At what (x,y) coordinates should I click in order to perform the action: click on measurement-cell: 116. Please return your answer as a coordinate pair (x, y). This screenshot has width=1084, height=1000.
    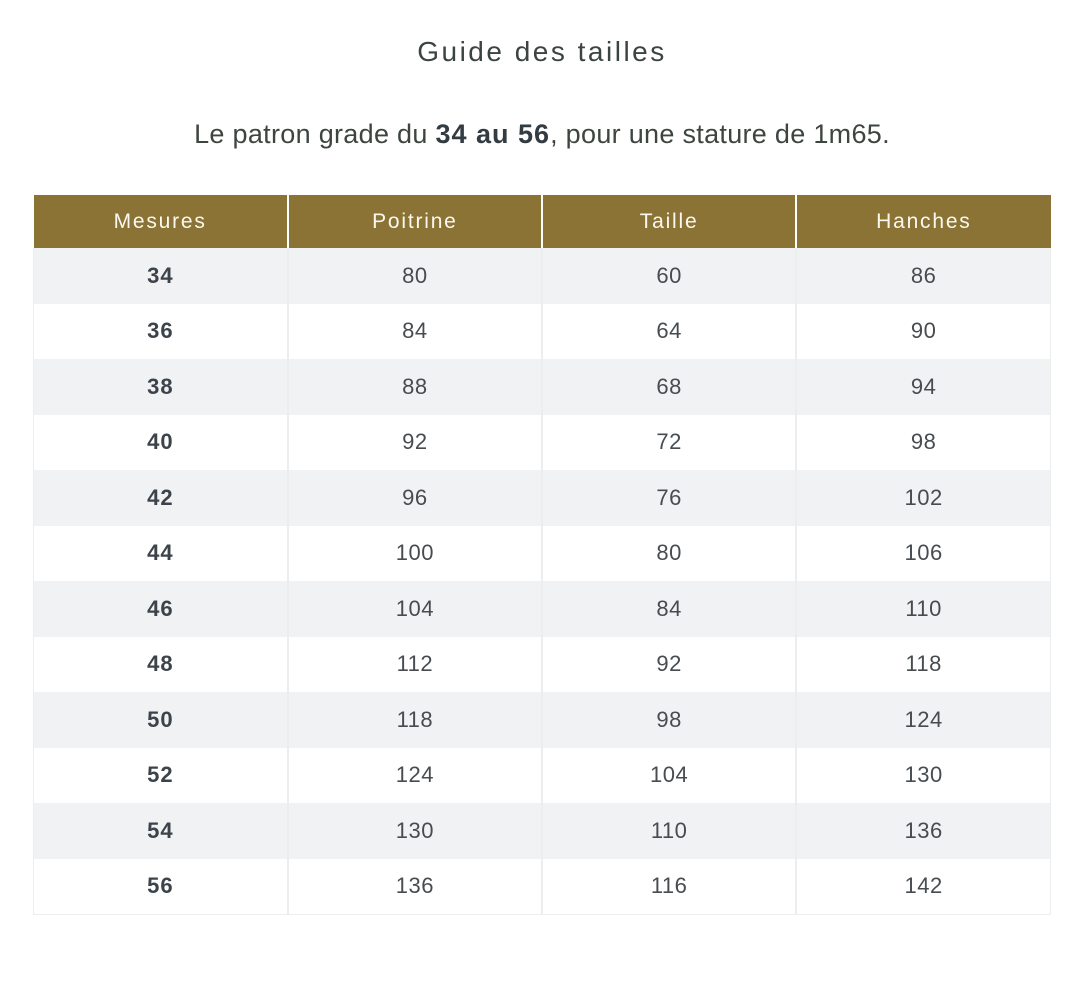
    Looking at the image, I should click on (668, 886).